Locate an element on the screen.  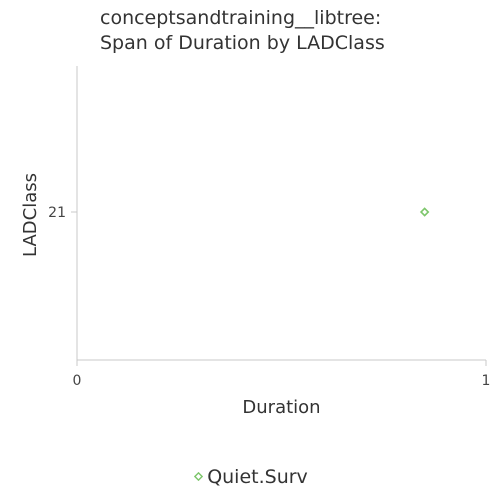
x-axis-title: Duration is located at coordinates (281, 407).